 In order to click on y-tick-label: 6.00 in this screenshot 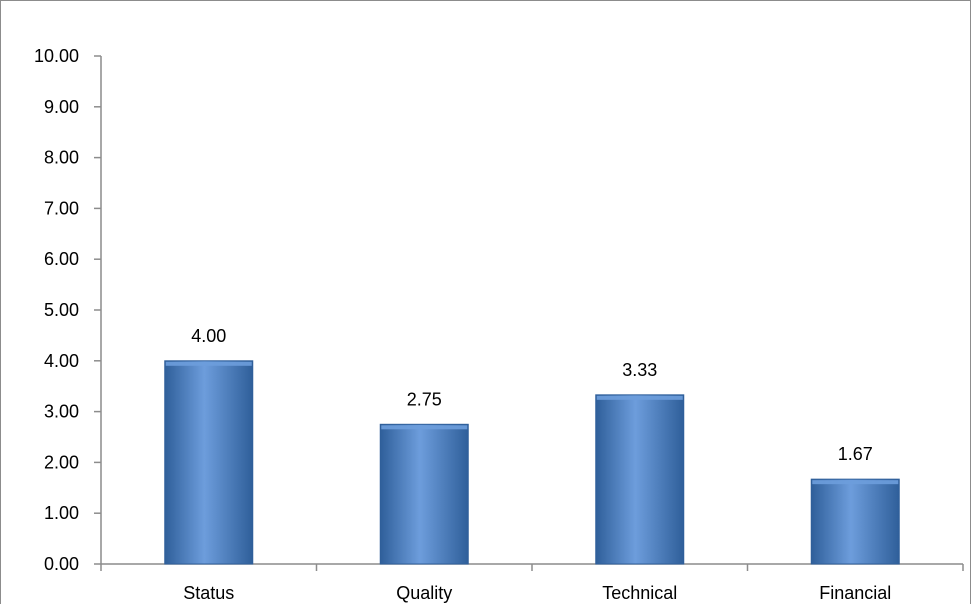, I will do `click(61, 259)`.